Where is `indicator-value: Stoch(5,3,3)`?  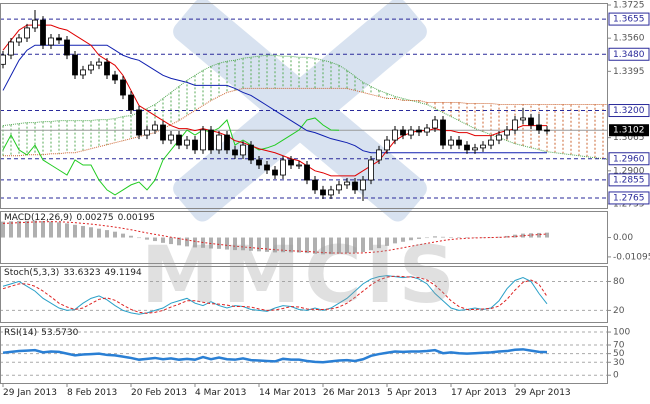
indicator-value: Stoch(5,3,3) is located at coordinates (31, 273).